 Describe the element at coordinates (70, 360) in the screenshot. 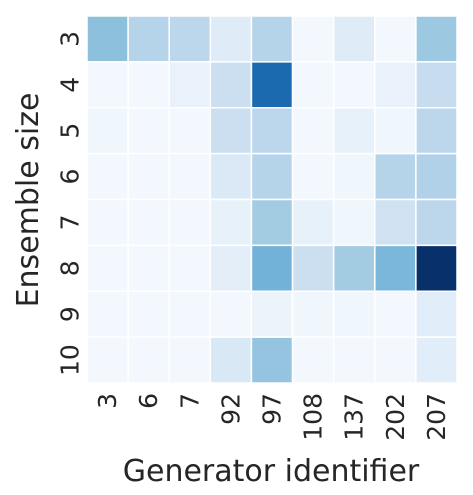

I see `y-tick-label: 10` at that location.